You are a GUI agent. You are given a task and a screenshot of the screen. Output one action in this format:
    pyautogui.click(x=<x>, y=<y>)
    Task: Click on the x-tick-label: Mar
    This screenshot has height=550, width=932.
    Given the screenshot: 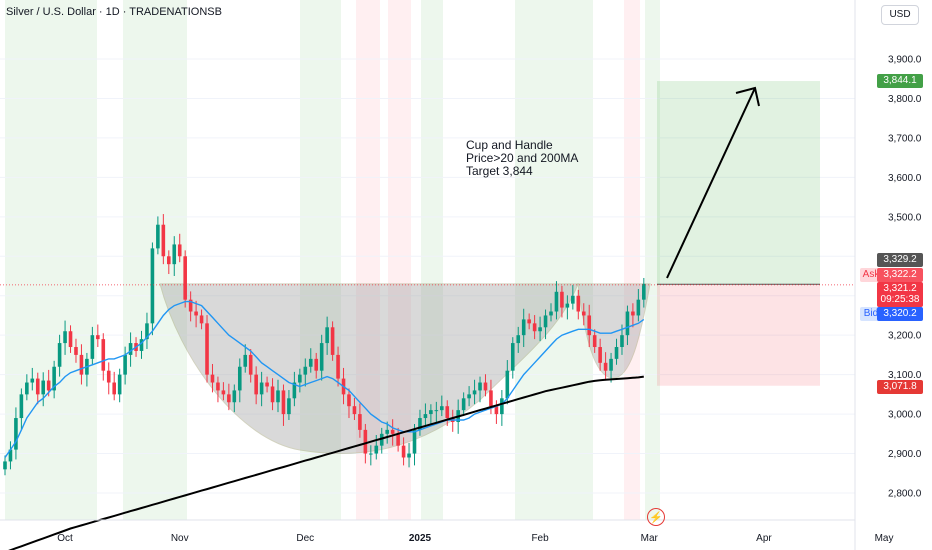 What is the action you would take?
    pyautogui.click(x=650, y=538)
    